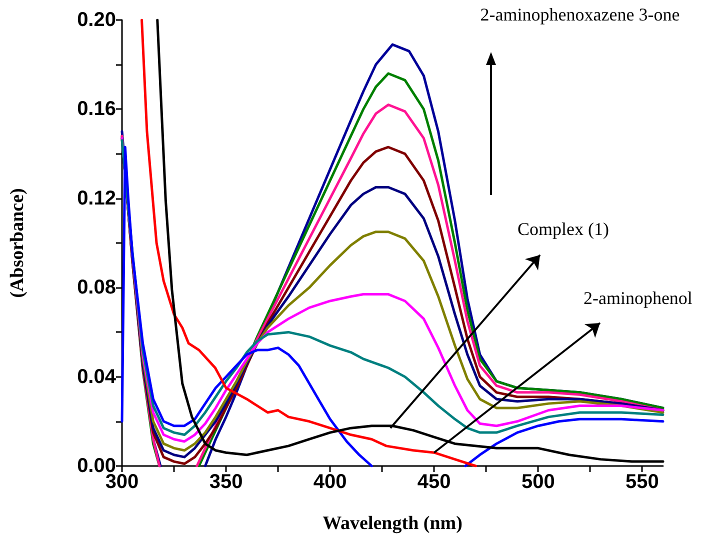  I want to click on annotation: Complex (1), so click(564, 229).